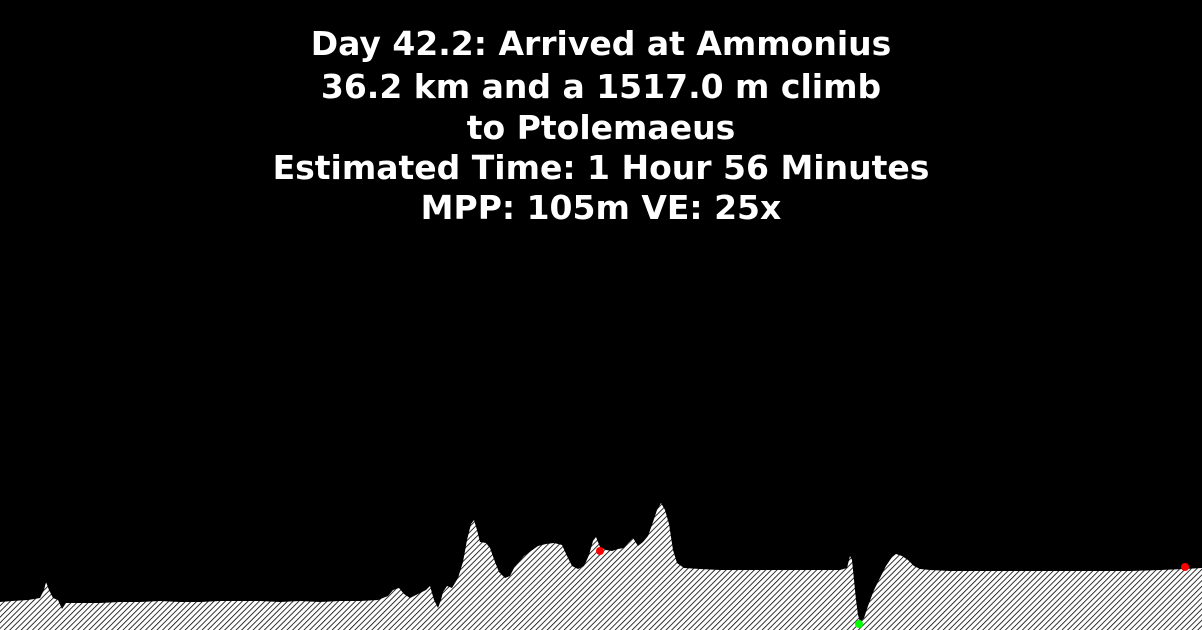  I want to click on destination-marker, so click(1185, 567).